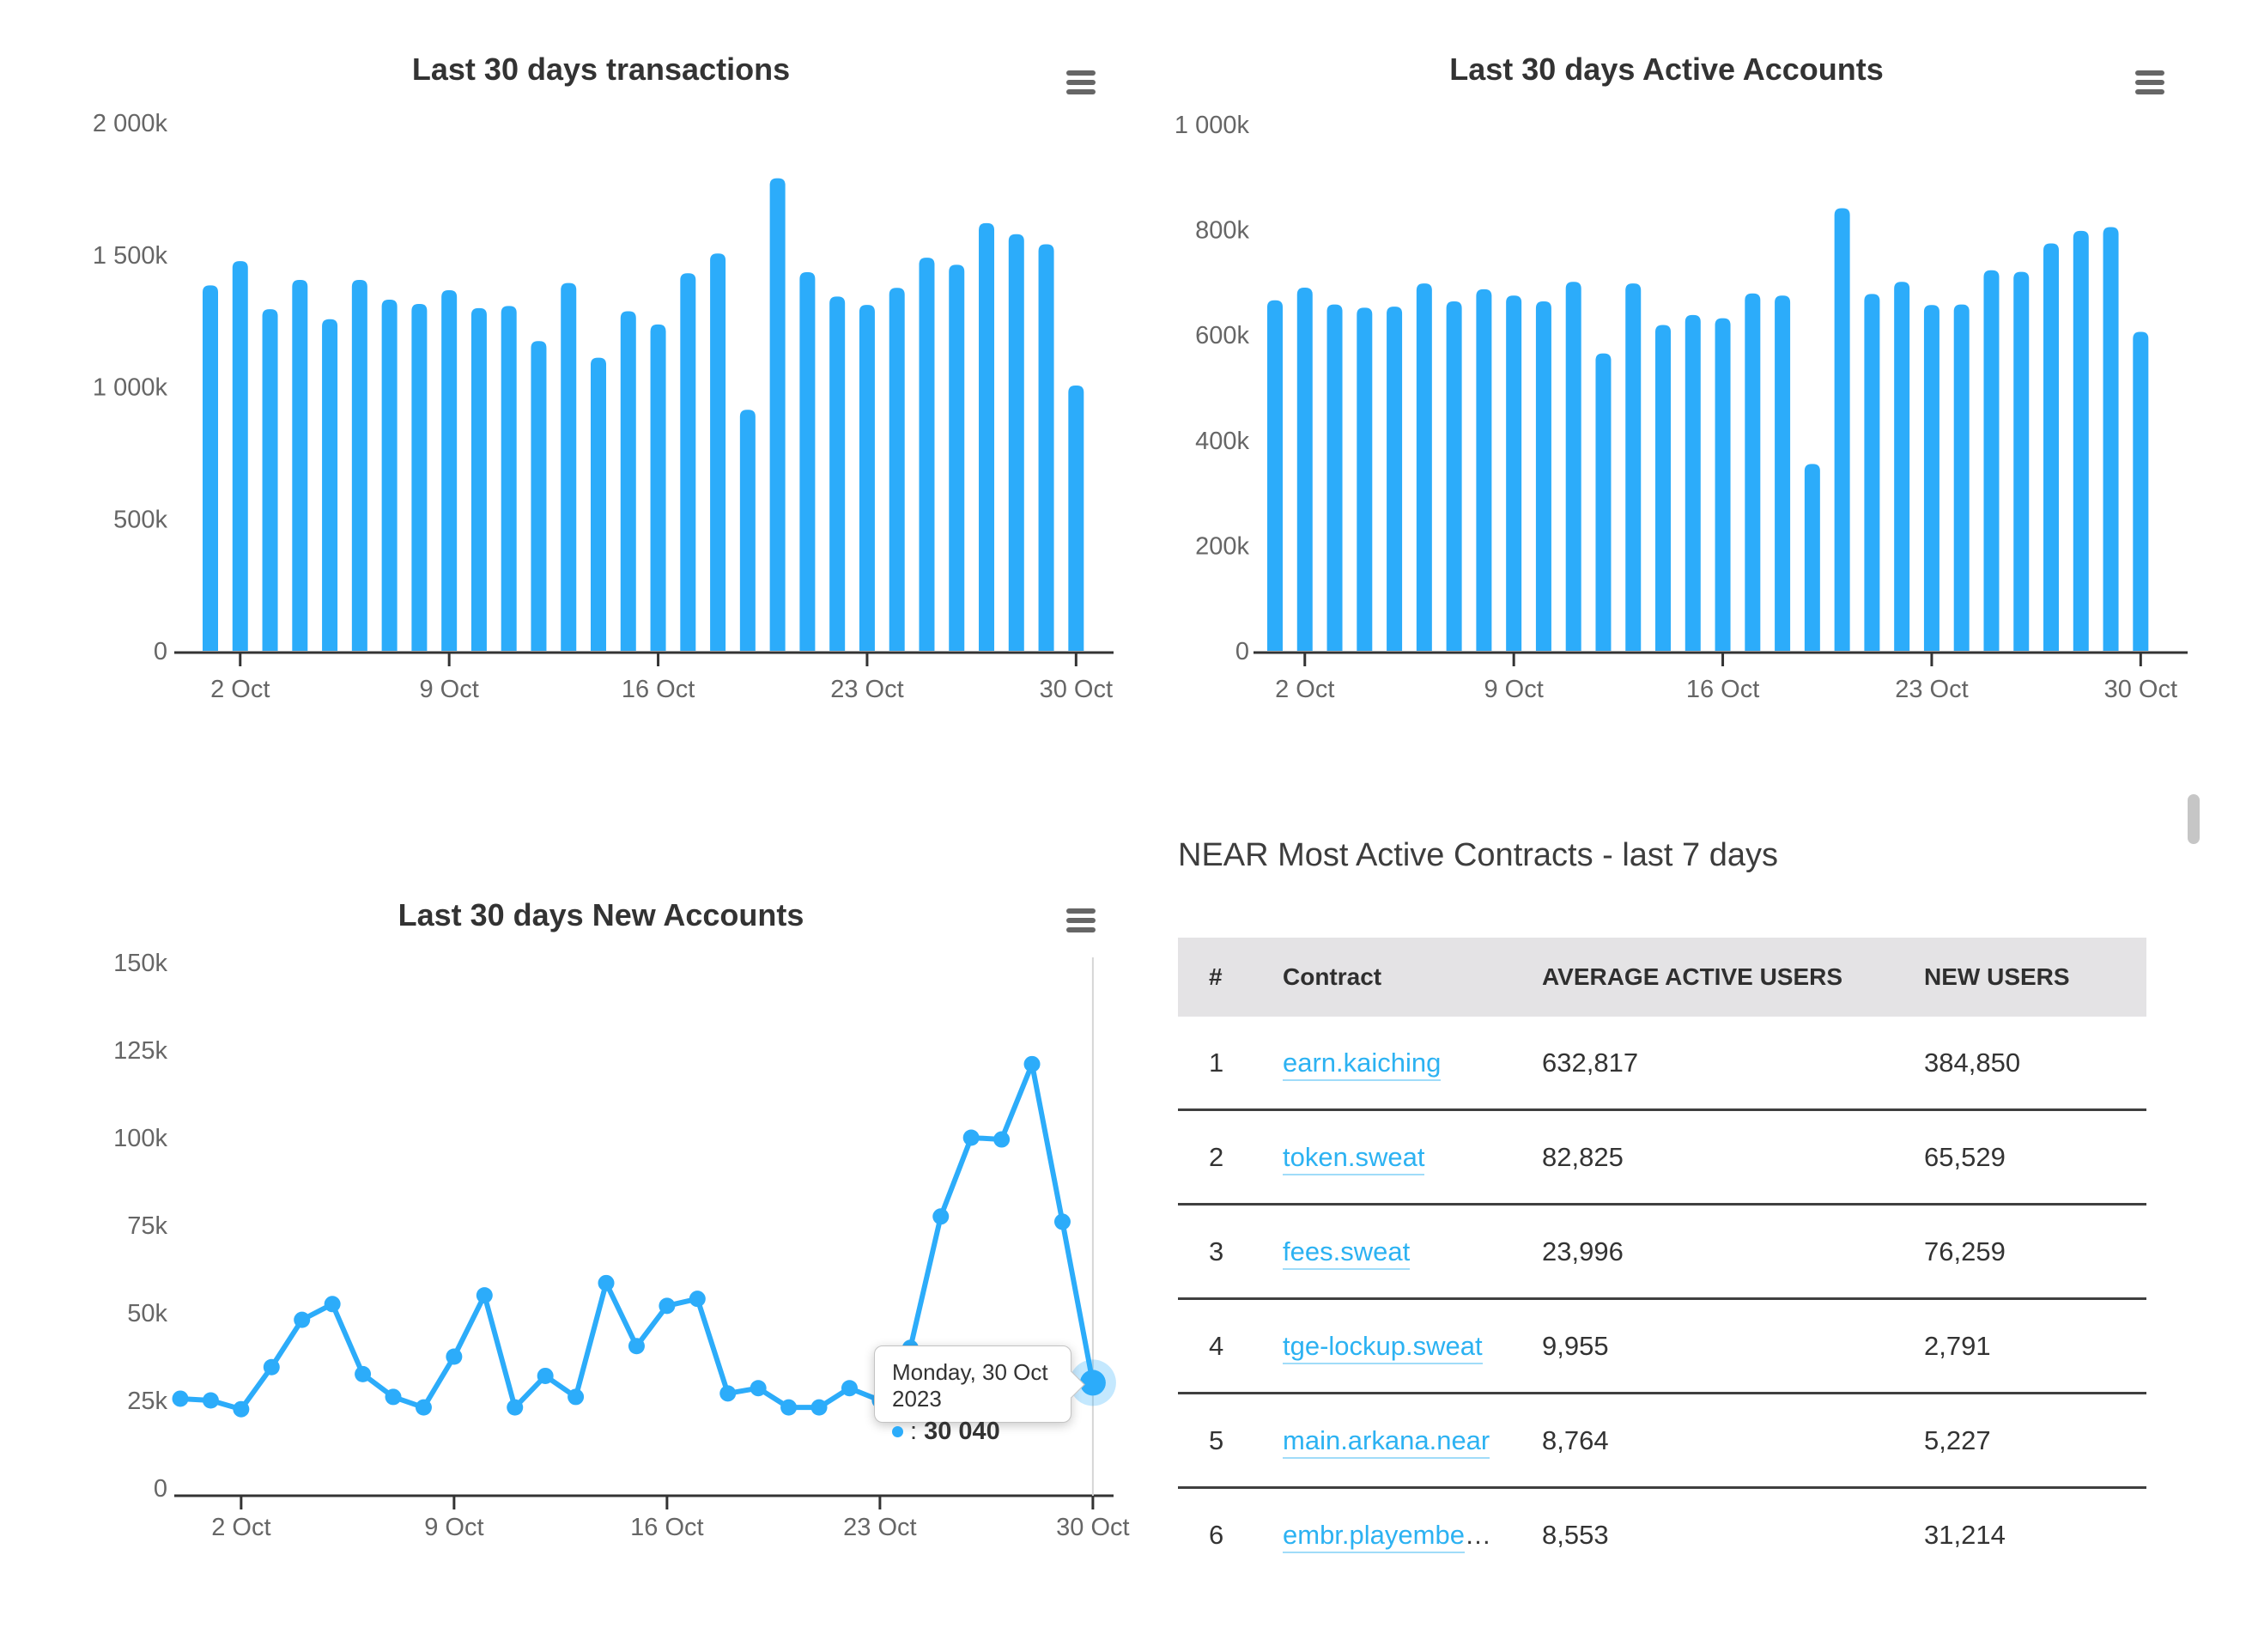 This screenshot has width=2246, height=1652. What do you see at coordinates (1347, 1253) in the screenshot?
I see `contract-link: fees.sweat` at bounding box center [1347, 1253].